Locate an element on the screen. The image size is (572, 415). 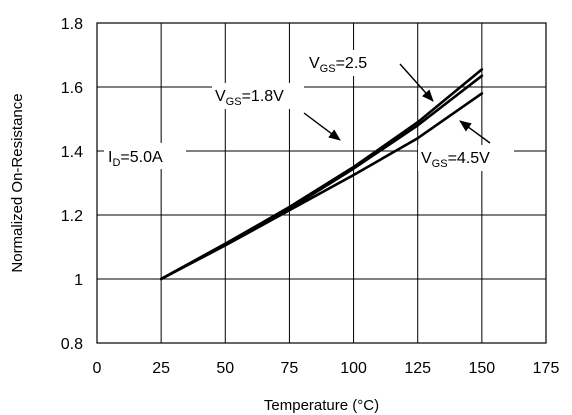
id-annotation-bg is located at coordinates (145, 156).